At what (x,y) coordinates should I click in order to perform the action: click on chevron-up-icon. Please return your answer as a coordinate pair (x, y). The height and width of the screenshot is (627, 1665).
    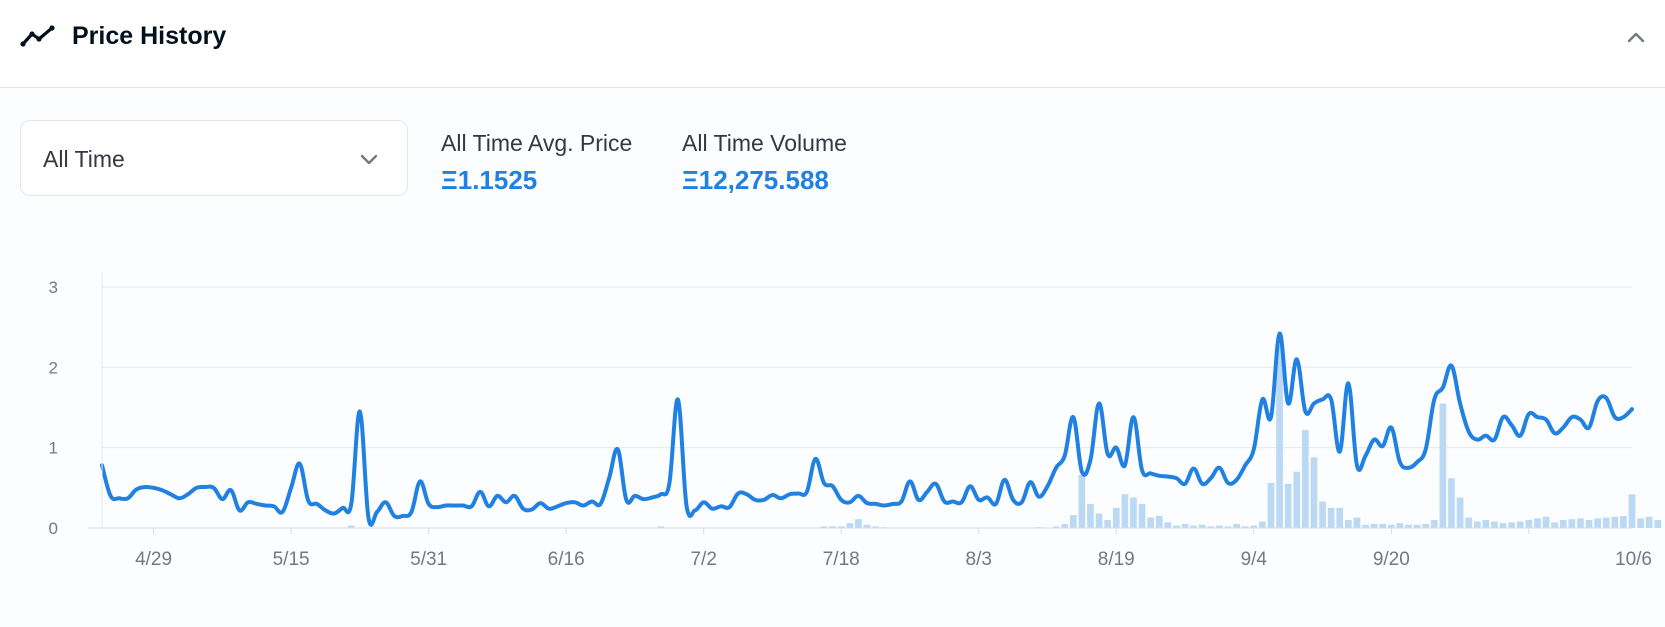
    Looking at the image, I should click on (1636, 38).